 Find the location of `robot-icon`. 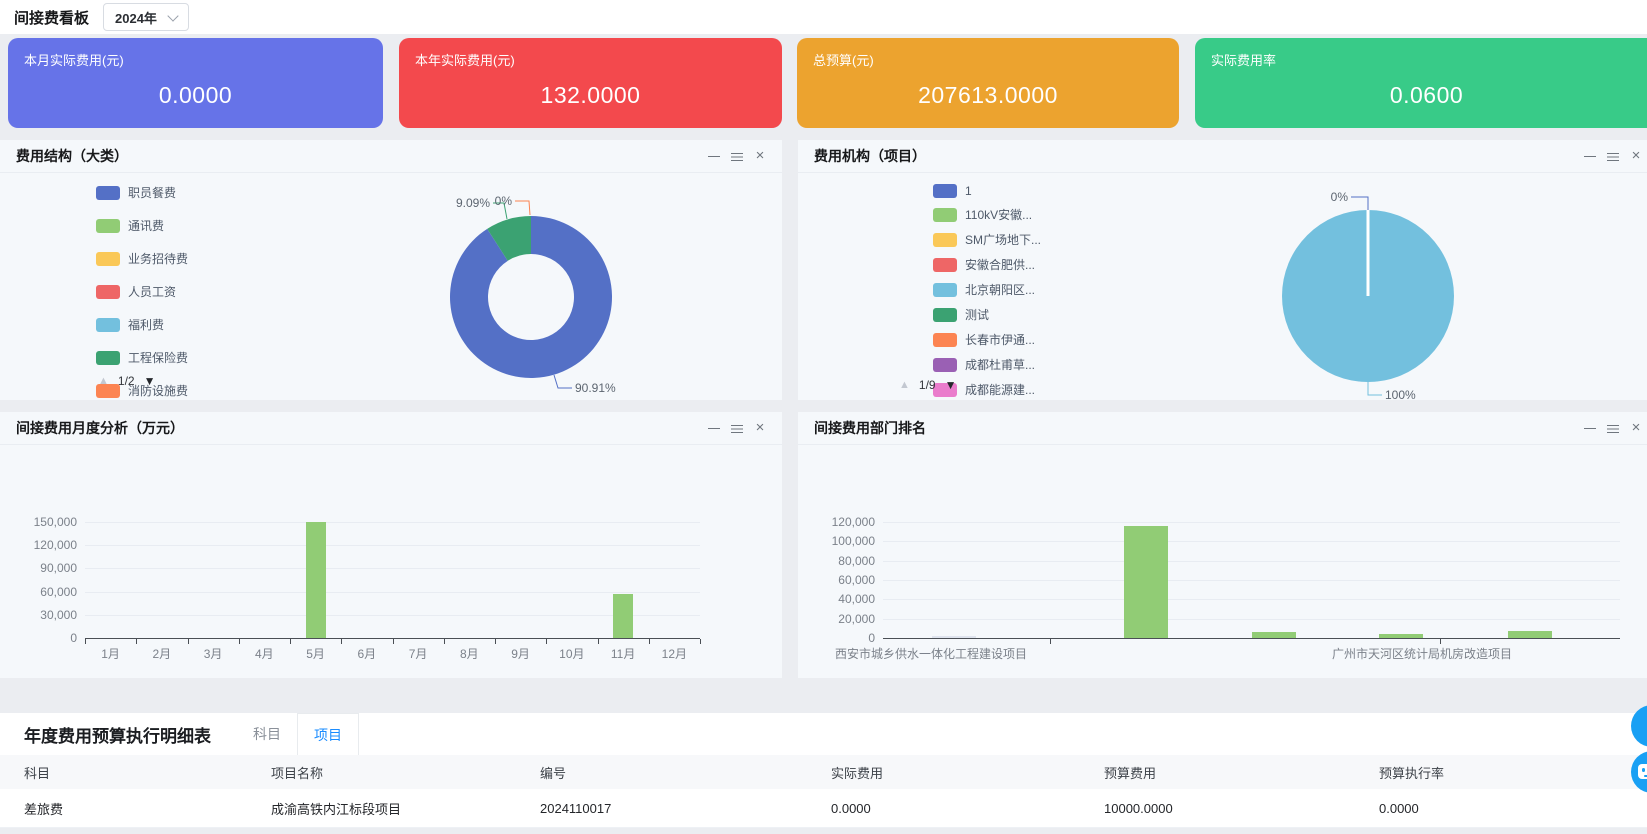

robot-icon is located at coordinates (1642, 771).